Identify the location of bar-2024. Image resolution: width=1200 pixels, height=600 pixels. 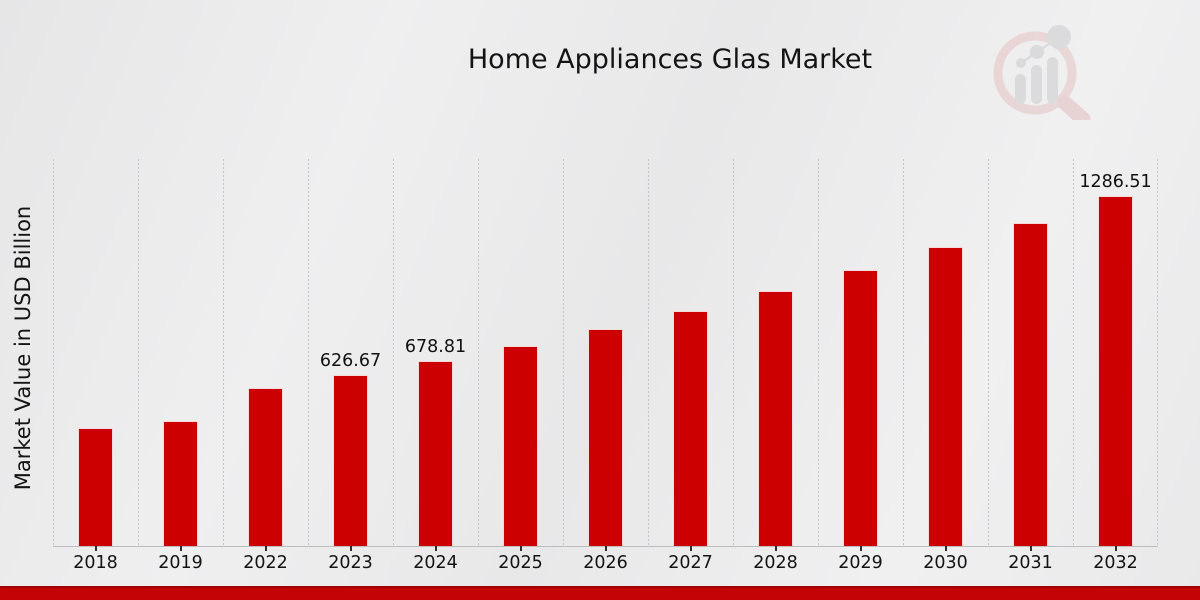
(435, 453).